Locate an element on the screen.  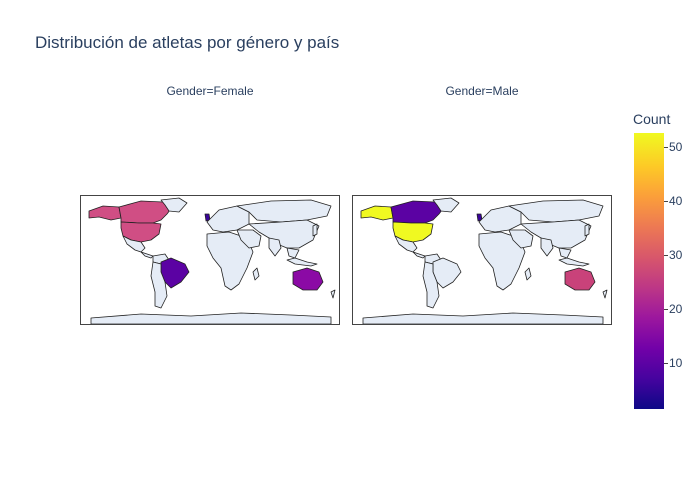
male-region-madagascar is located at coordinates (528, 274).